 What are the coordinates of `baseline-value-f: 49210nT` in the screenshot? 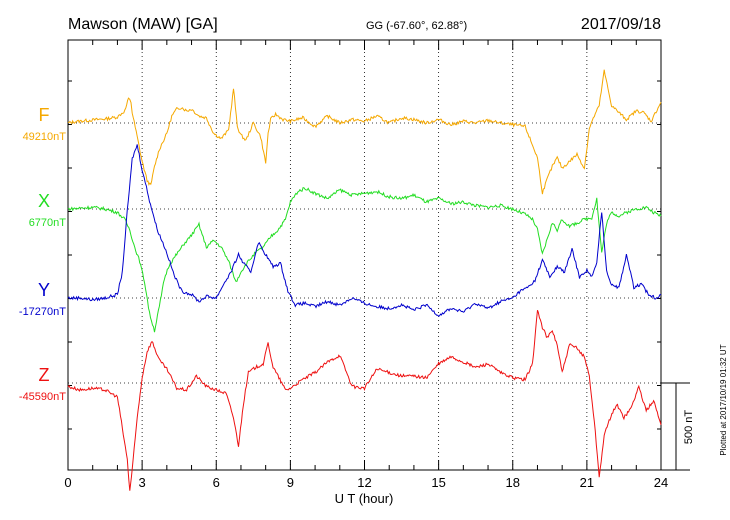 It's located at (45, 137).